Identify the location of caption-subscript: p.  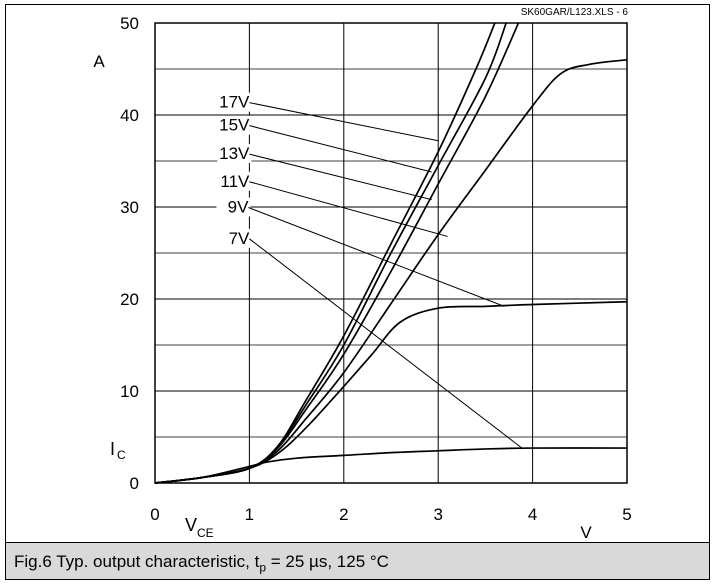
(263, 567).